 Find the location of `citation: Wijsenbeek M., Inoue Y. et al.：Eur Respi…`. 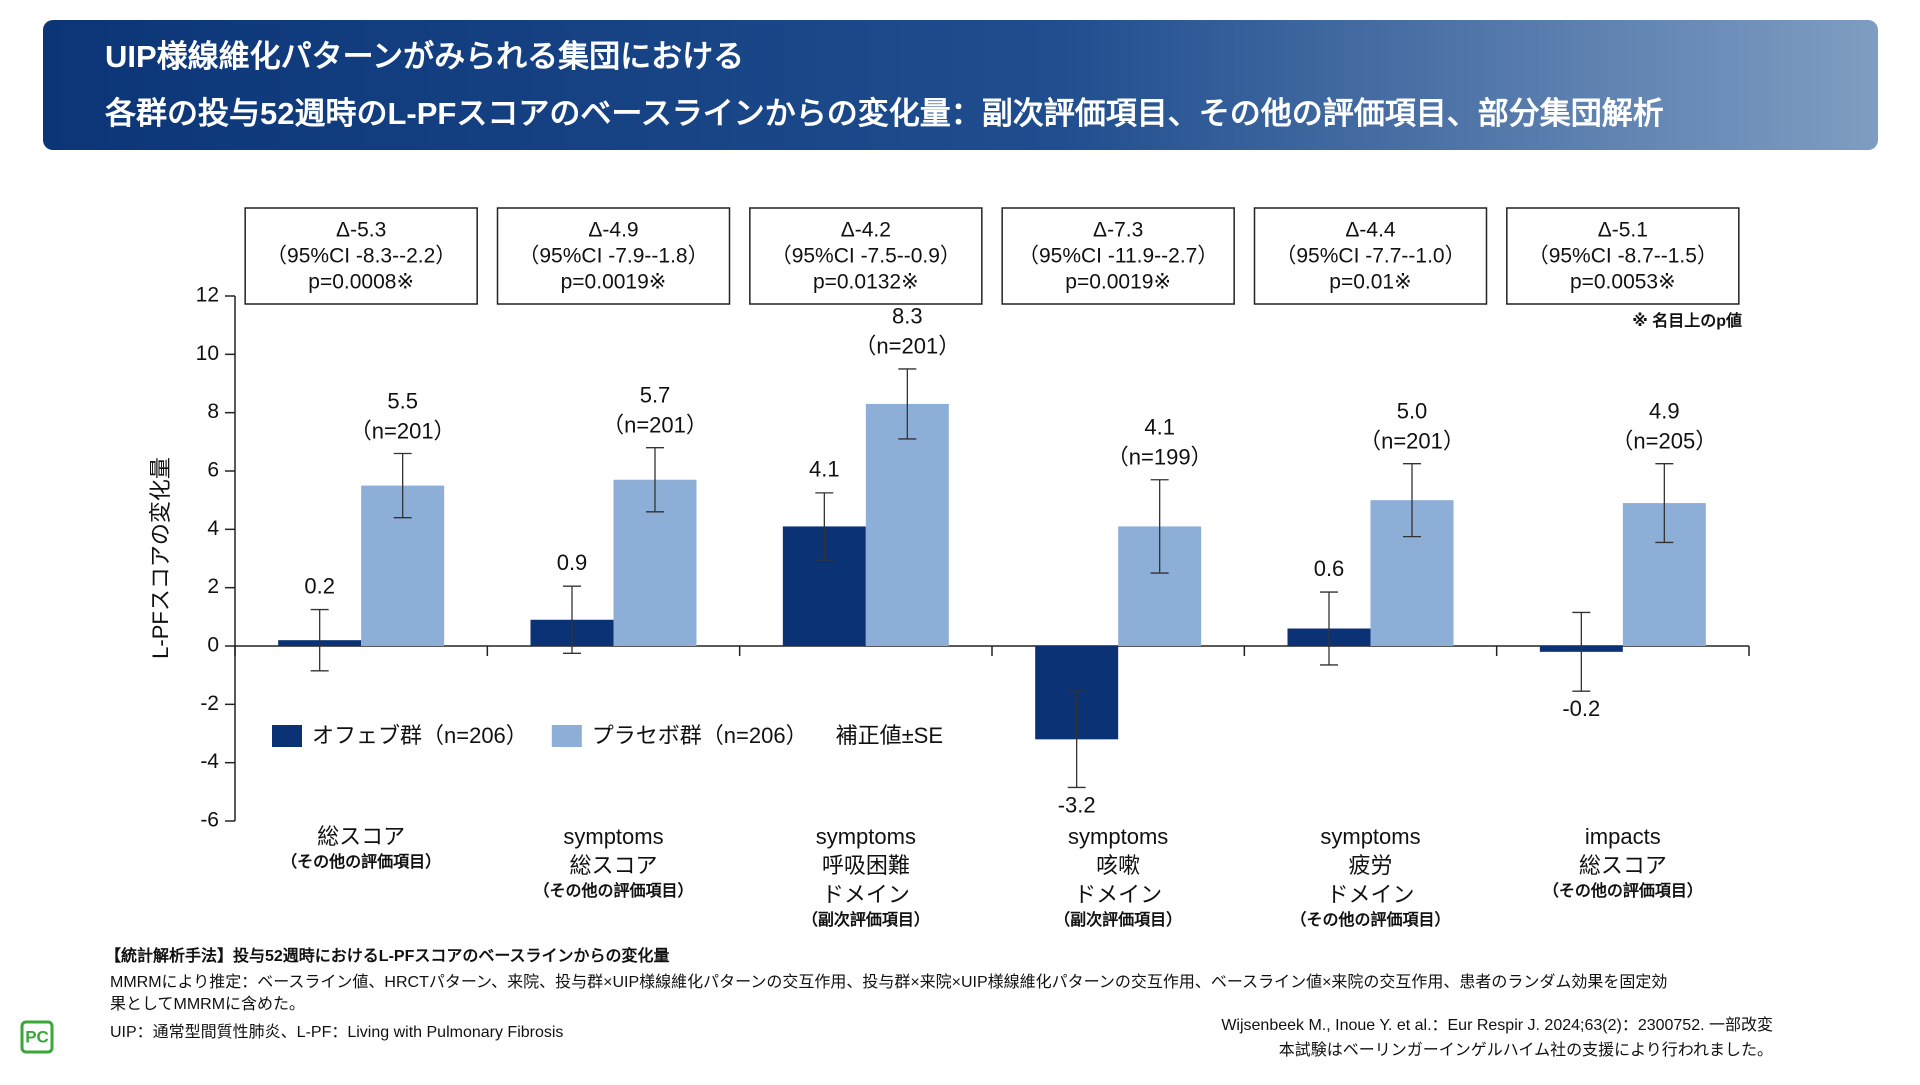

citation: Wijsenbeek M., Inoue Y. et al.：Eur Respi… is located at coordinates (1497, 1025).